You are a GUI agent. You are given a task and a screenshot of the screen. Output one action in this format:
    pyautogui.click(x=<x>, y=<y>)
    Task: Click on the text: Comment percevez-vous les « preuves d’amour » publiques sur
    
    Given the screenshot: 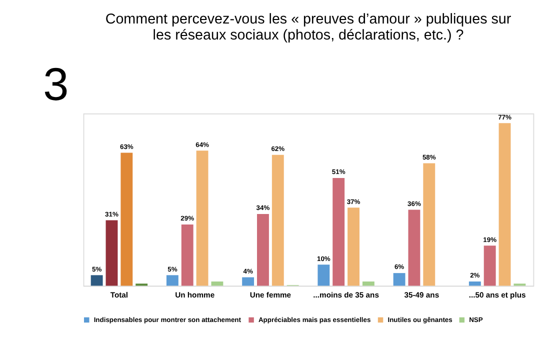 What is the action you would take?
    pyautogui.click(x=308, y=19)
    